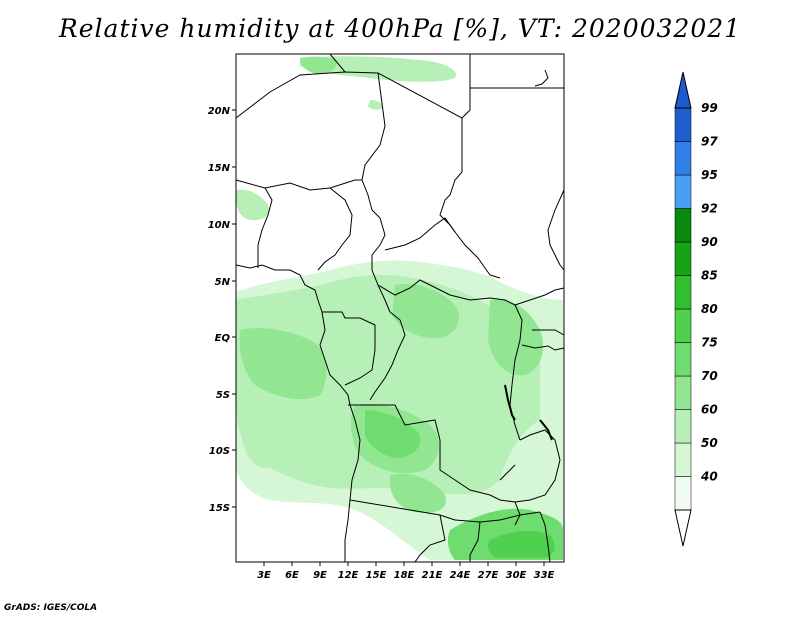  What do you see at coordinates (709, 343) in the screenshot?
I see `colorbar-level-label: 75` at bounding box center [709, 343].